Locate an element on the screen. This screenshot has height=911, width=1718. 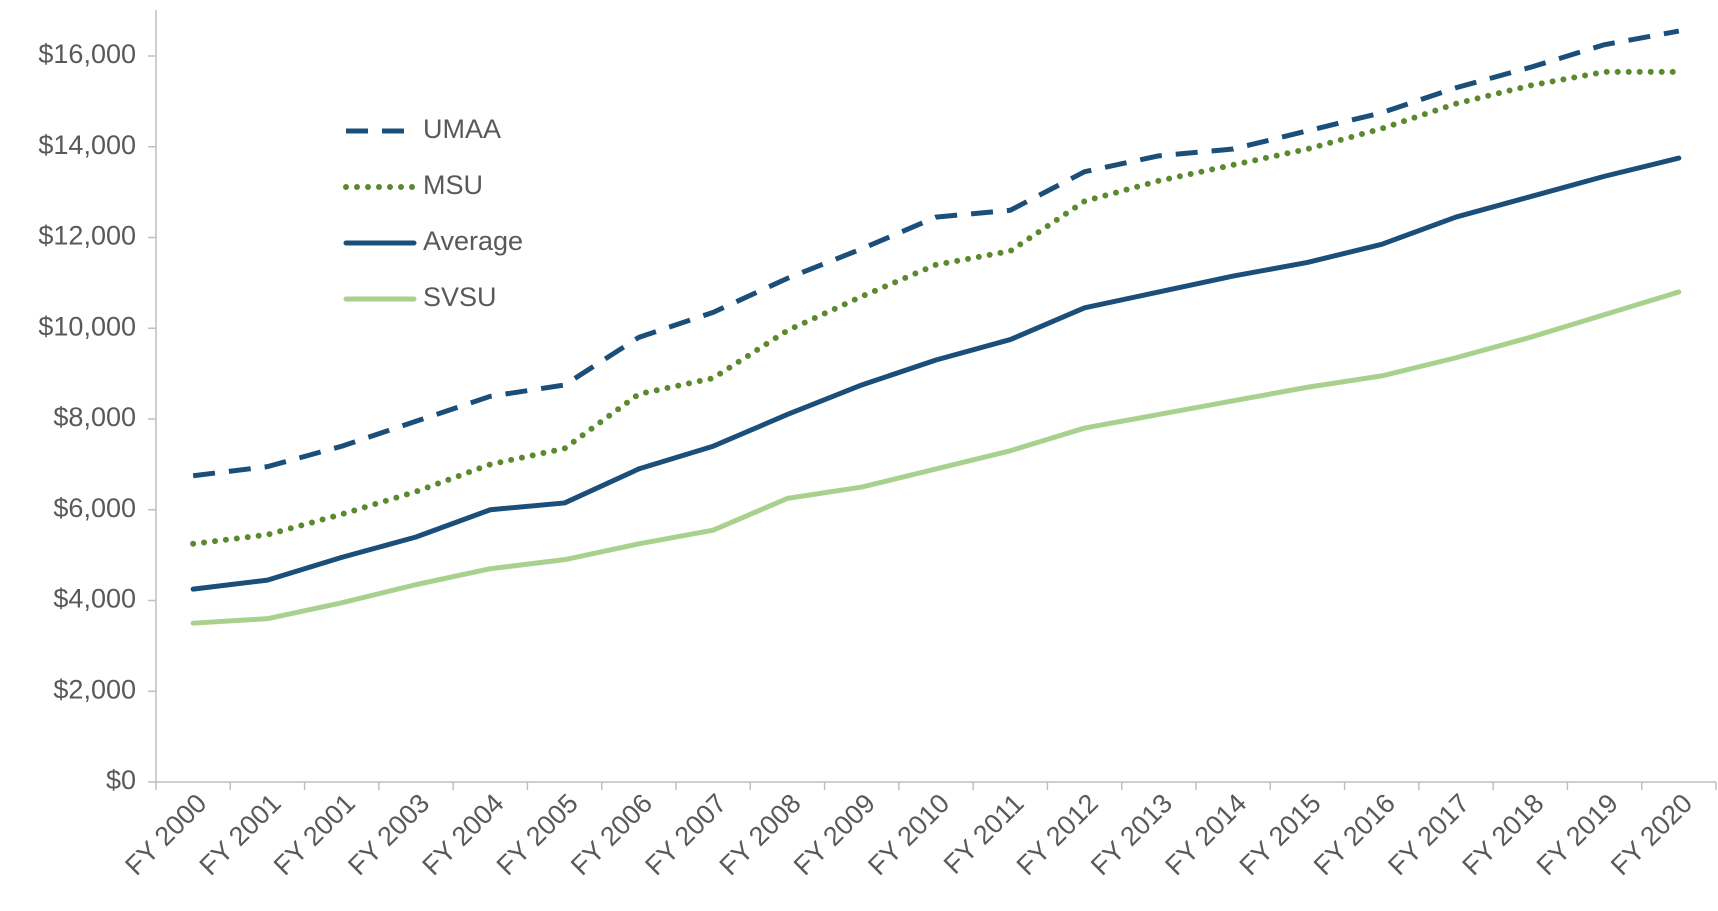
x-tick-label: FY 2008 is located at coordinates (760, 834).